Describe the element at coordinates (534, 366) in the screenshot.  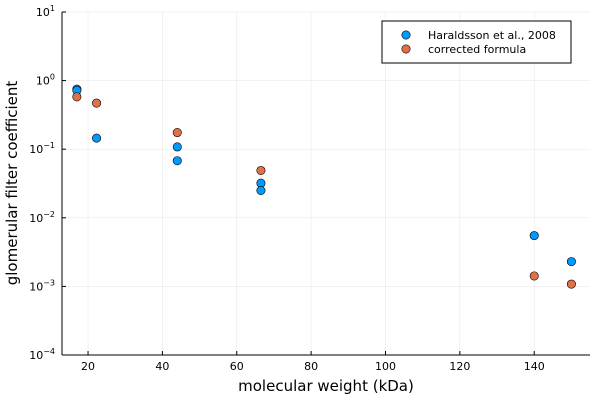
I see `x-tick-label: 140` at that location.